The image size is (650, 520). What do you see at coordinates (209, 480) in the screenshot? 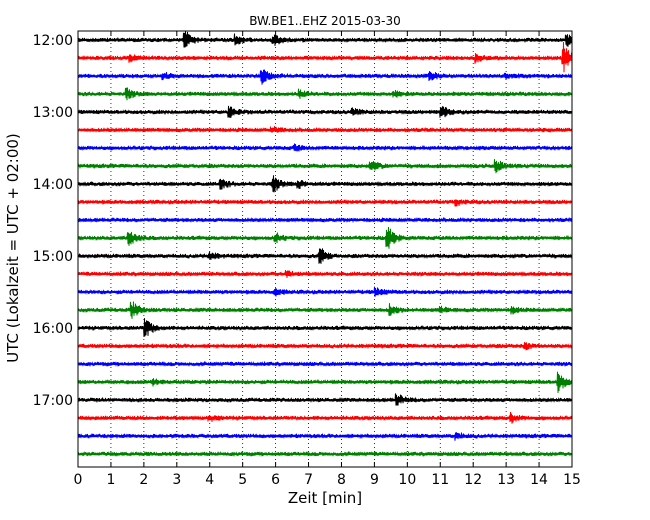
I see `x-tick-label: 4` at bounding box center [209, 480].